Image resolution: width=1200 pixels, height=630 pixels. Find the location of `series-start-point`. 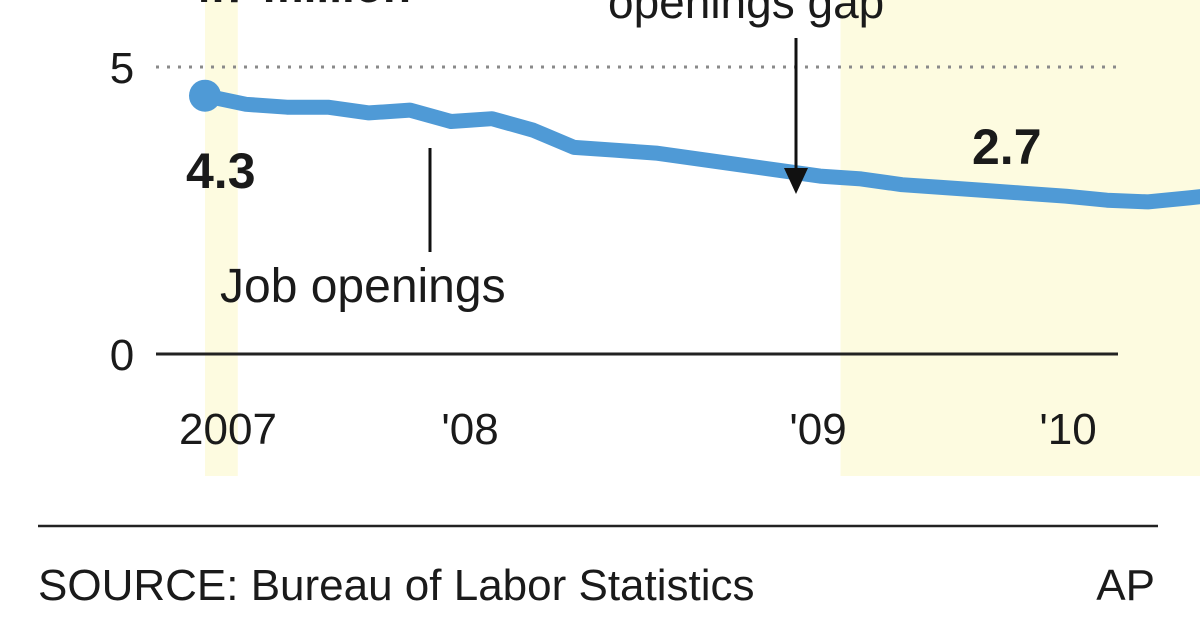

series-start-point is located at coordinates (205, 95).